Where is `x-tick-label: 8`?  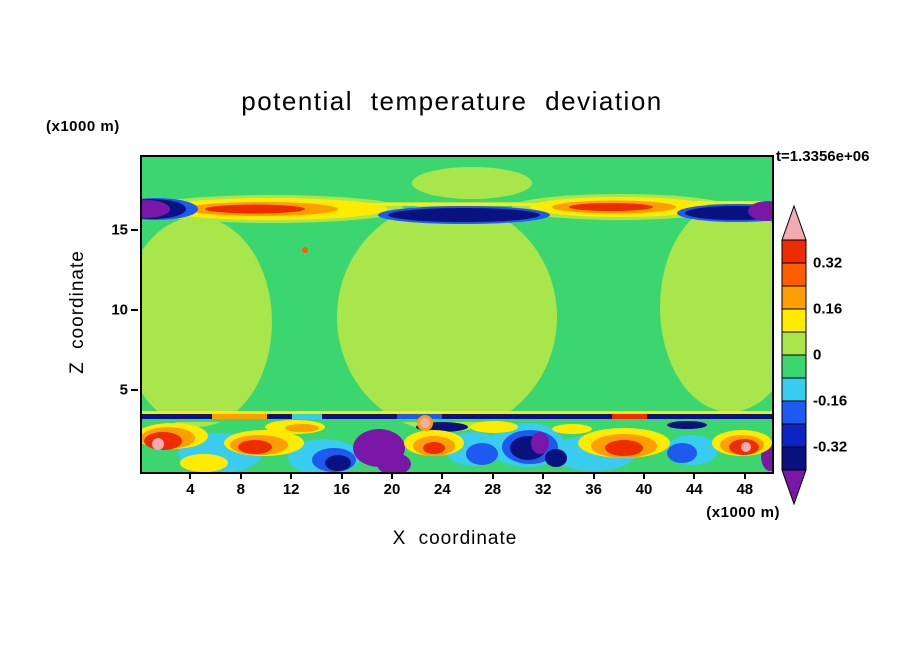 x-tick-label: 8 is located at coordinates (240, 489).